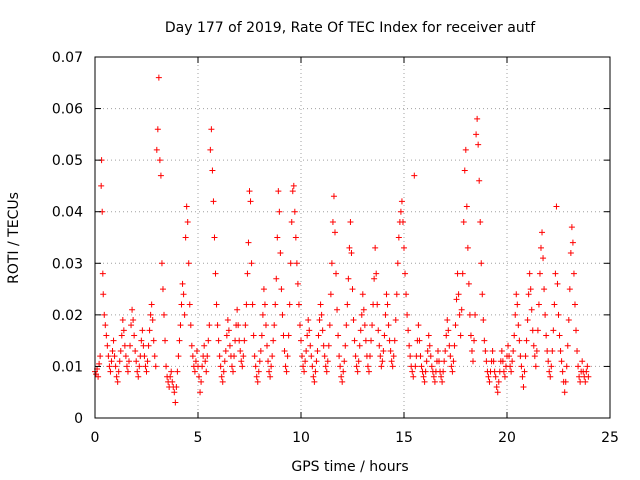 Image resolution: width=640 pixels, height=480 pixels. Describe the element at coordinates (67, 316) in the screenshot. I see `y-tick-label: 0.02` at that location.